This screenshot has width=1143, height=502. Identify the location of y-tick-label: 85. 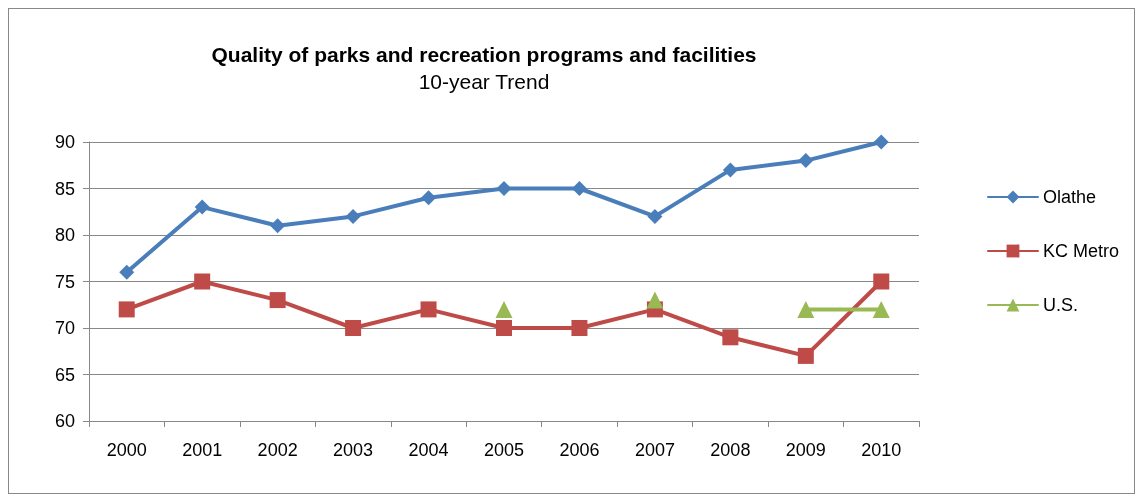
(64, 188).